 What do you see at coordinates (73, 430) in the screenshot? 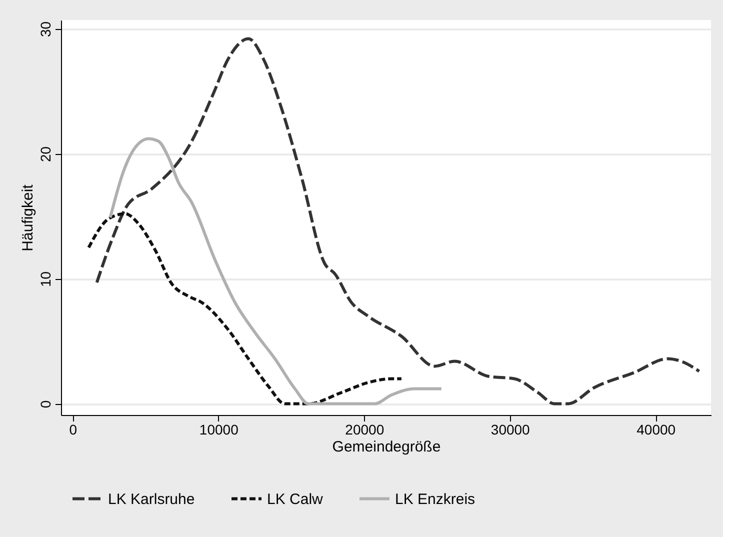
I see `x-tick-label: 0` at bounding box center [73, 430].